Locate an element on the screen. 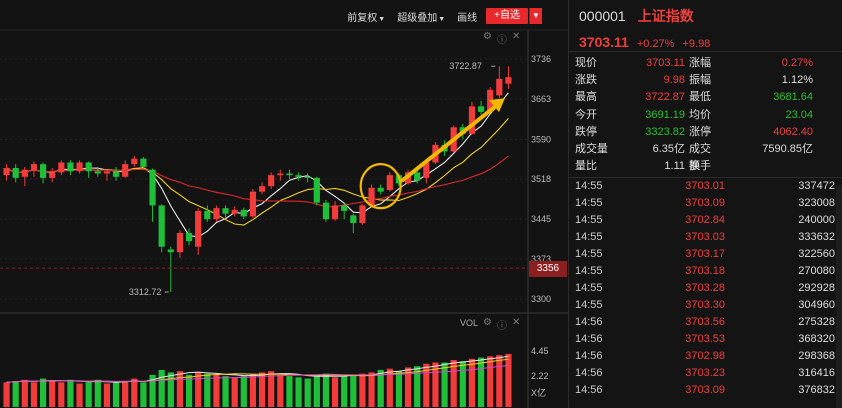 Image resolution: width=842 pixels, height=408 pixels. price-axis-label: 3736 is located at coordinates (541, 59).